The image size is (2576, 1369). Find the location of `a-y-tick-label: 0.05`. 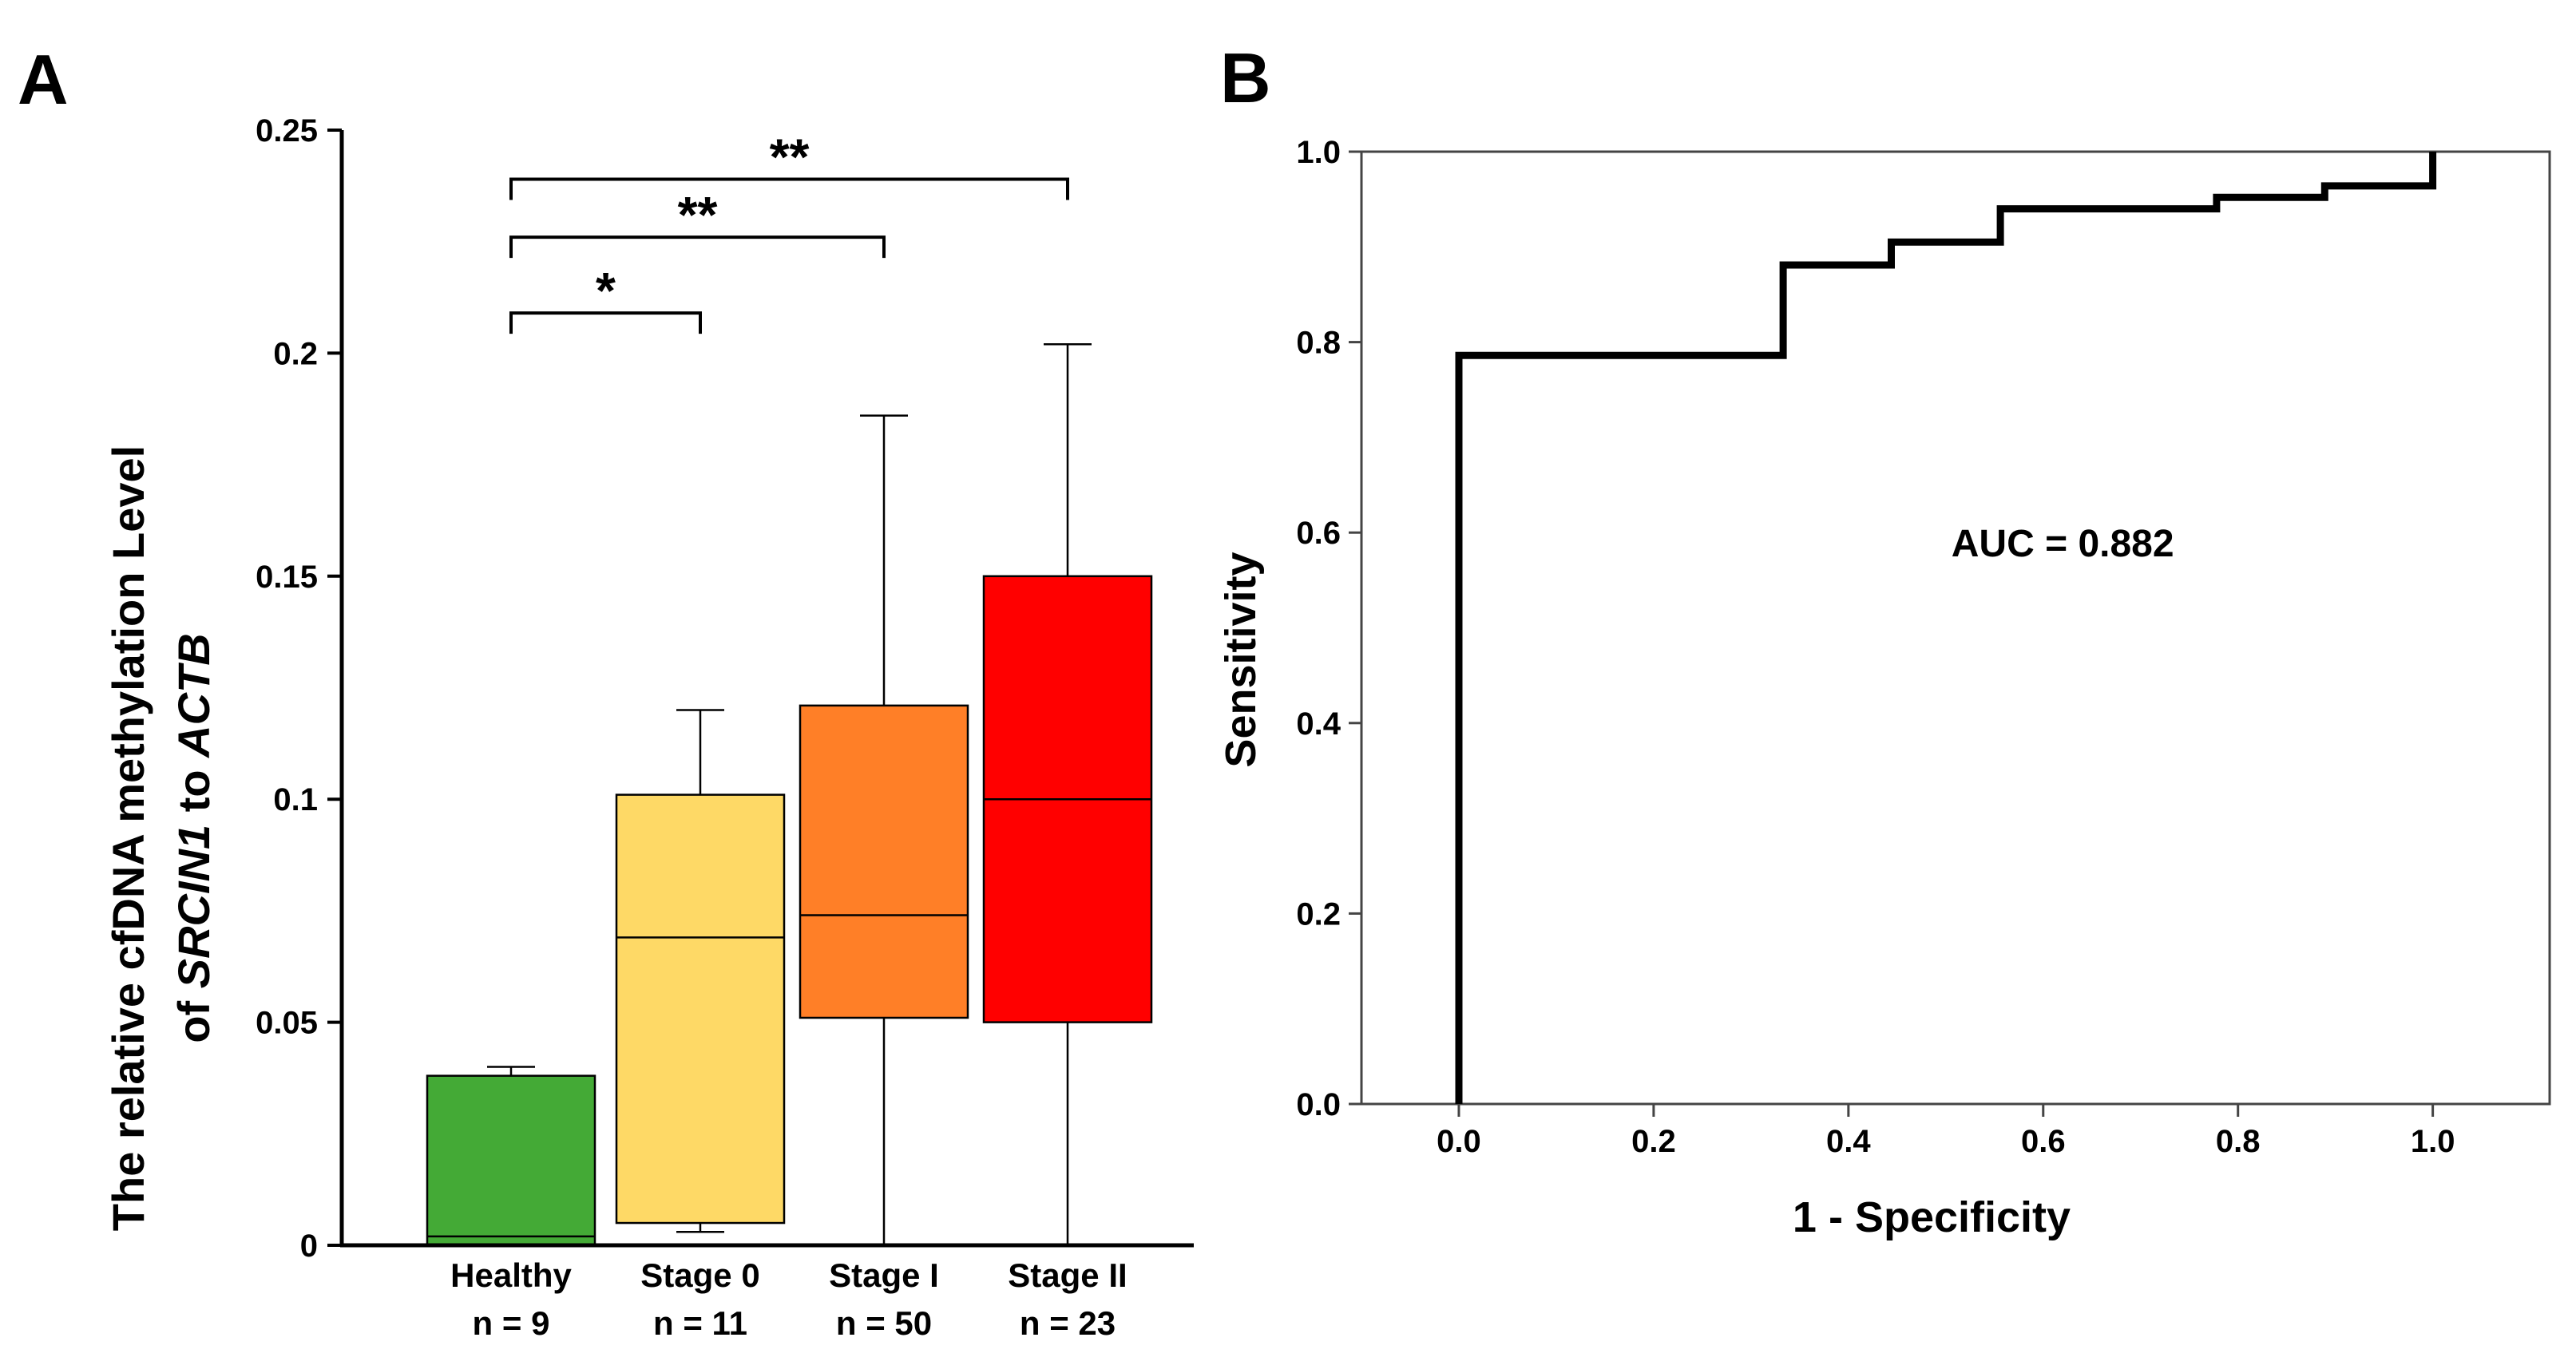

a-y-tick-label: 0.05 is located at coordinates (287, 1024).